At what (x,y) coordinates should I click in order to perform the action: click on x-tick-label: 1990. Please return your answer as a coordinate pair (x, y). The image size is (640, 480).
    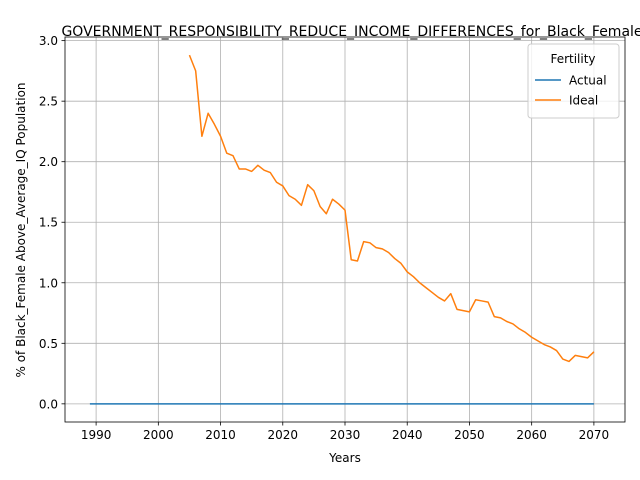
    Looking at the image, I should click on (96, 435).